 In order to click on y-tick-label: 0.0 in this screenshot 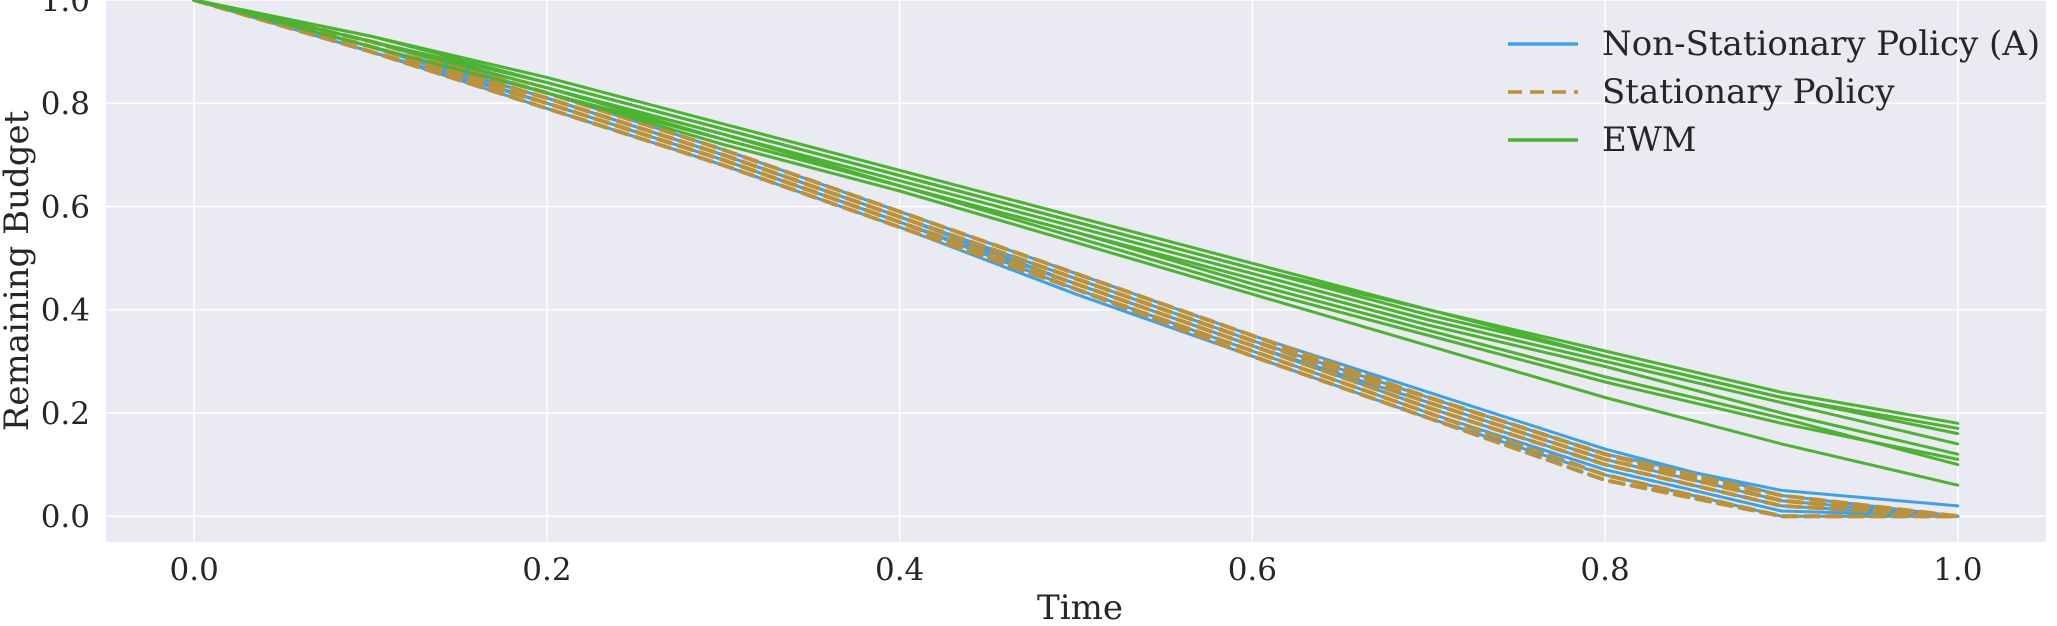, I will do `click(65, 517)`.